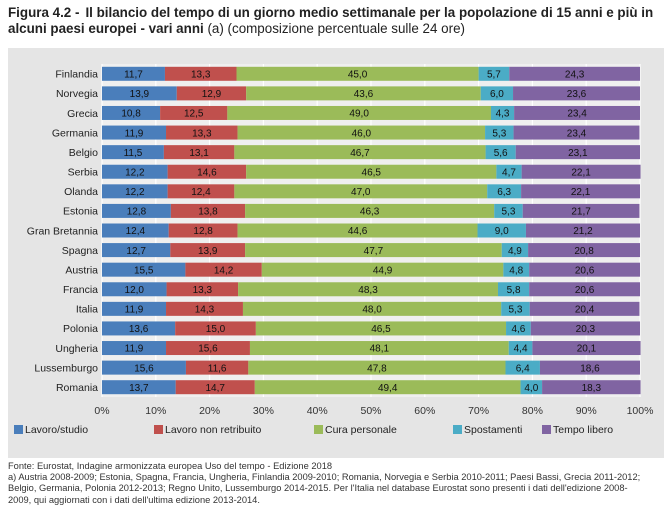 The image size is (672, 519). I want to click on data-label: 13,7, so click(139, 388).